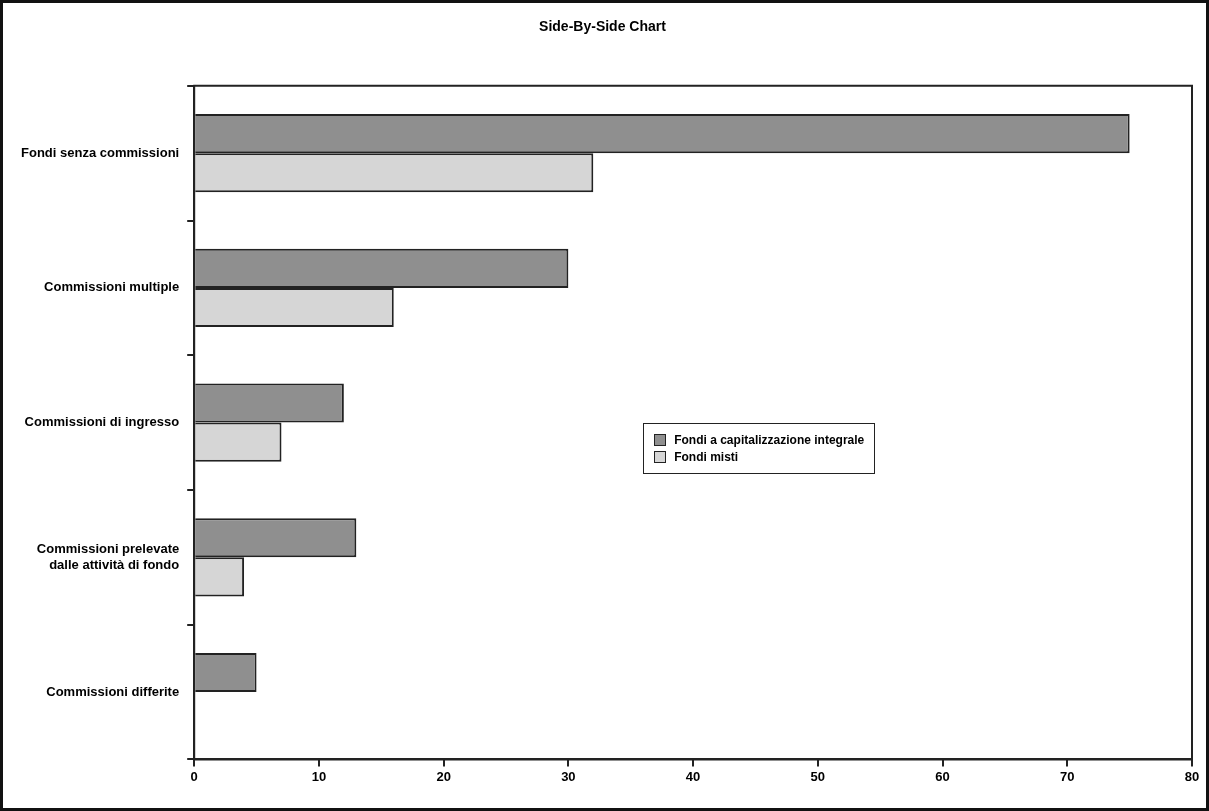 The width and height of the screenshot is (1209, 811). I want to click on legend-label: Fondi misti, so click(706, 456).